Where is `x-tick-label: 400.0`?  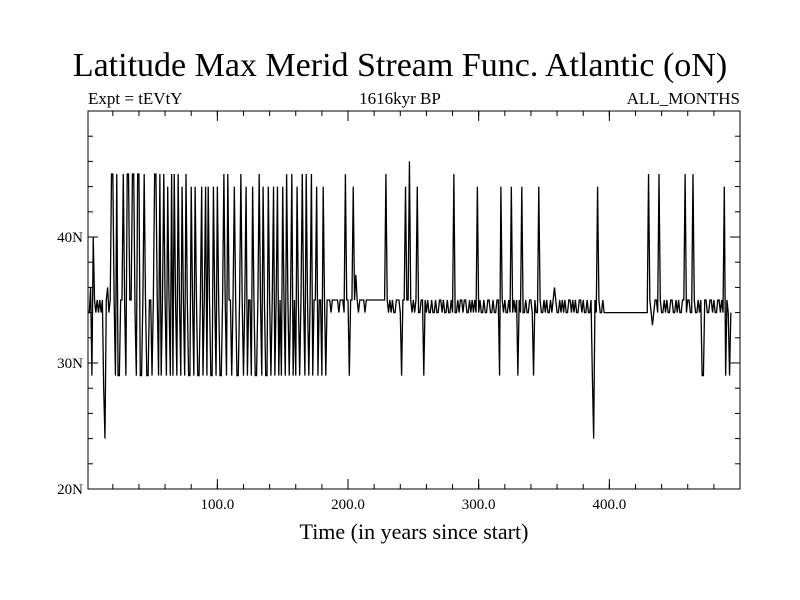 x-tick-label: 400.0 is located at coordinates (609, 505).